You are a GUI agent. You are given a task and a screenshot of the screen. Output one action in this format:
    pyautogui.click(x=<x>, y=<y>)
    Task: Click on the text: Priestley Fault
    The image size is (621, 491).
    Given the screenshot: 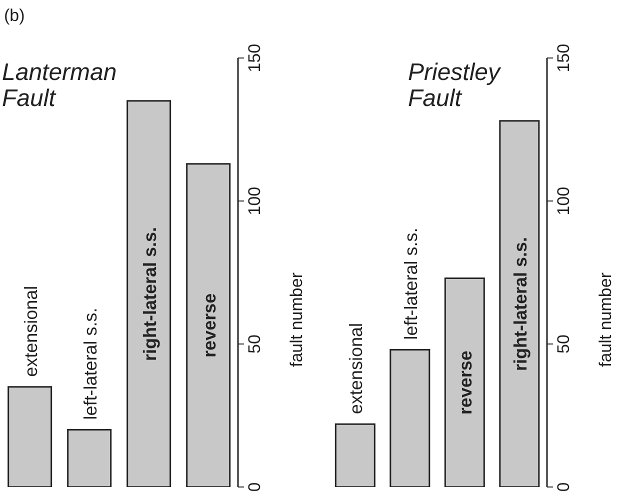 What is the action you would take?
    pyautogui.click(x=455, y=85)
    